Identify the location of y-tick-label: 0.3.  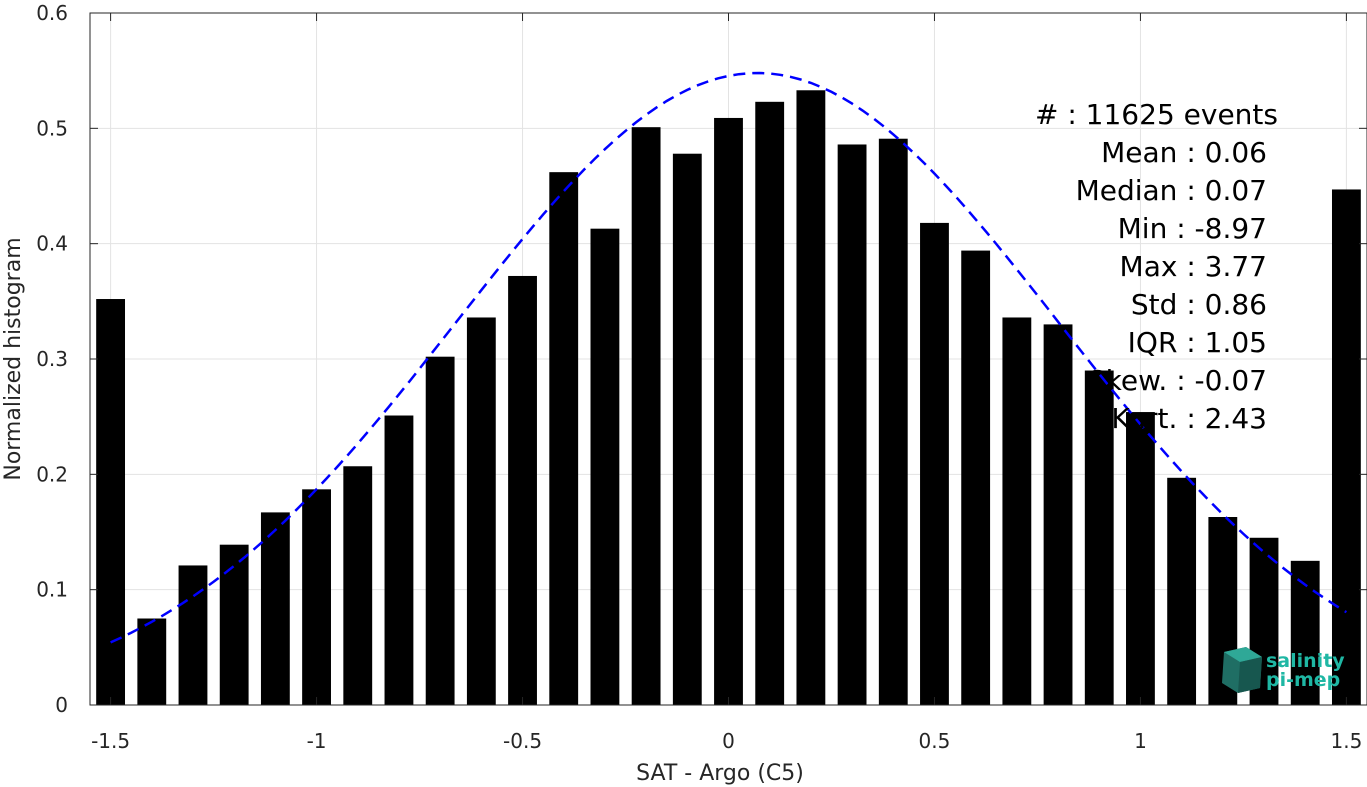
(52, 359).